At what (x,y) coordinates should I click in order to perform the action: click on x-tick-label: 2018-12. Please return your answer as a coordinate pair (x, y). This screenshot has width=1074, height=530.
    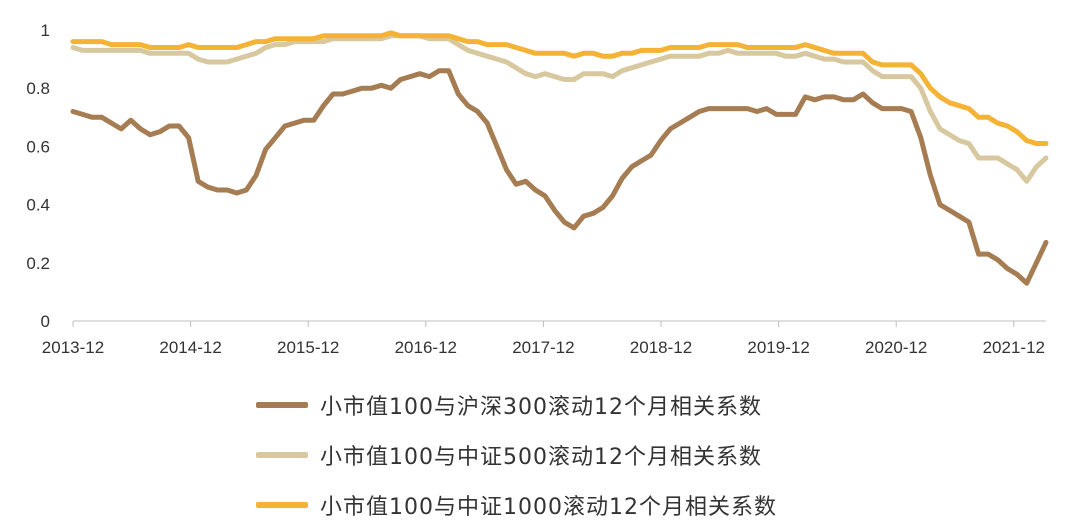
    Looking at the image, I should click on (661, 347).